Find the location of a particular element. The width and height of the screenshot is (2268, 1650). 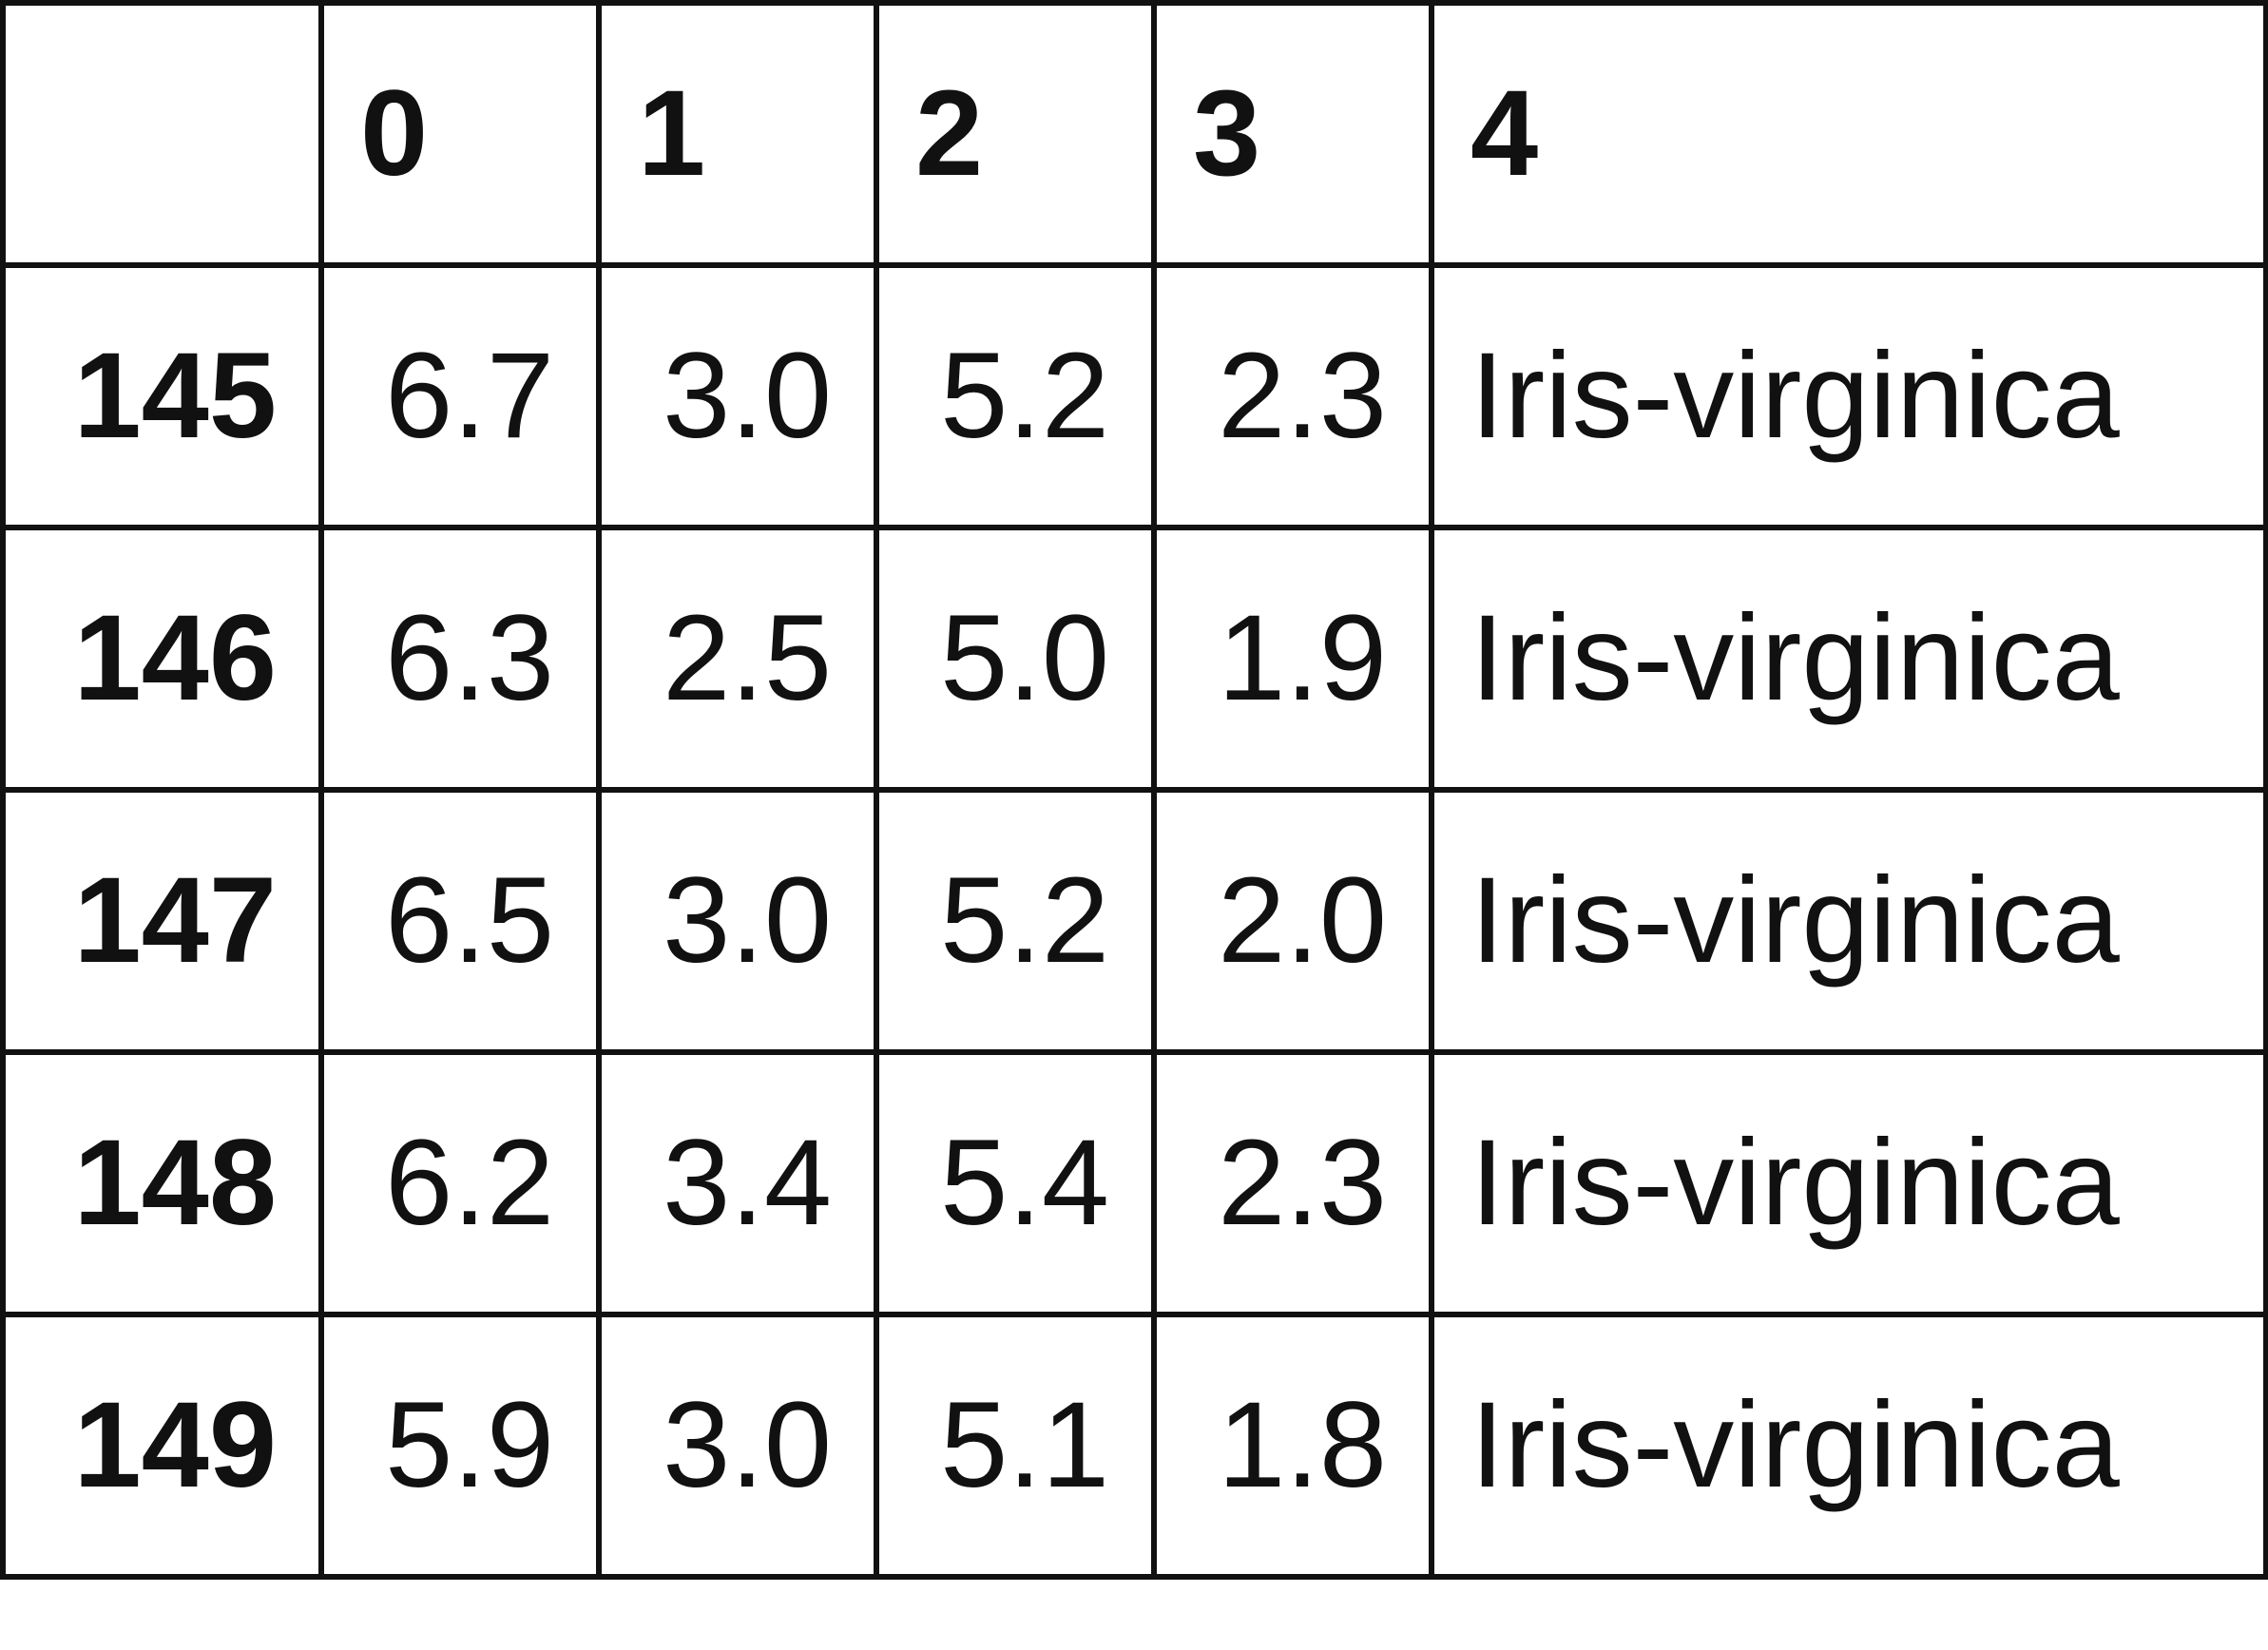

table-cell: 1.8 is located at coordinates (1292, 1446).